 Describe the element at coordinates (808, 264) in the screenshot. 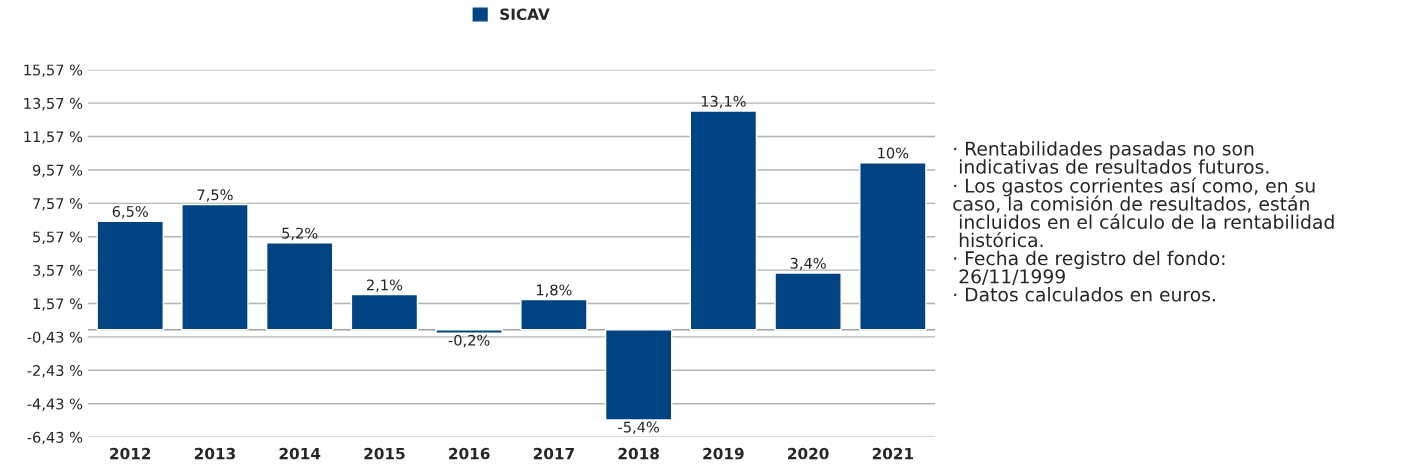

I see `data-label: 3,4%` at that location.